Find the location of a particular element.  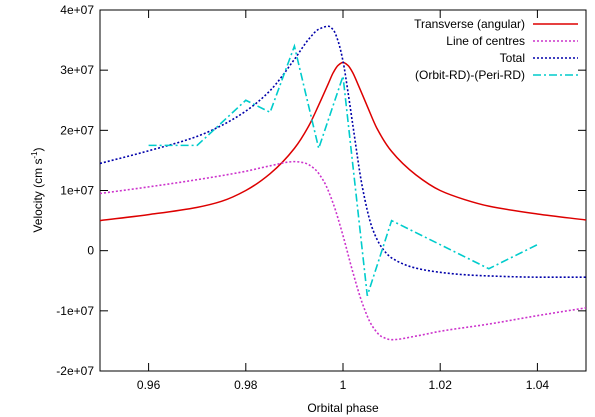

x-tick-label: 1.04 is located at coordinates (538, 385).